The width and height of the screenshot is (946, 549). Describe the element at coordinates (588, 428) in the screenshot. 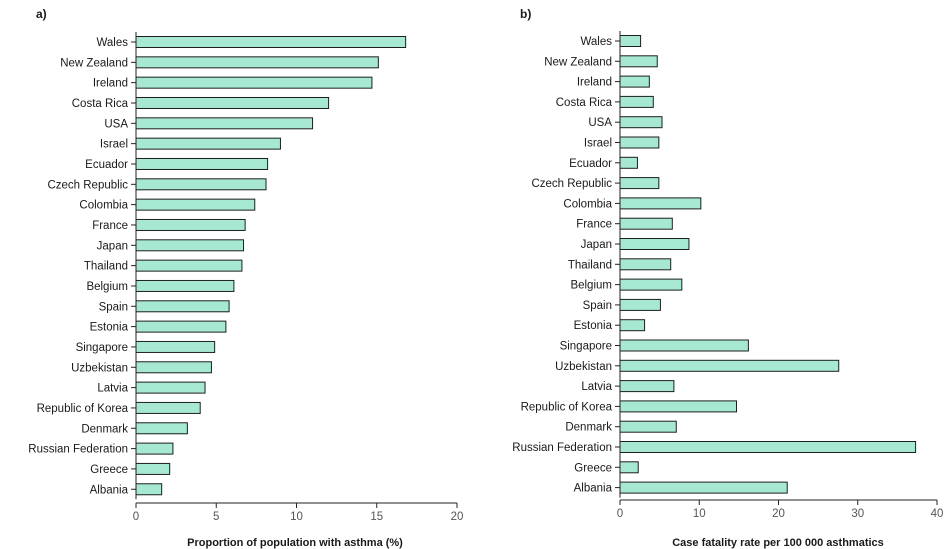

I see `panel-b-category-label: Denmark` at that location.